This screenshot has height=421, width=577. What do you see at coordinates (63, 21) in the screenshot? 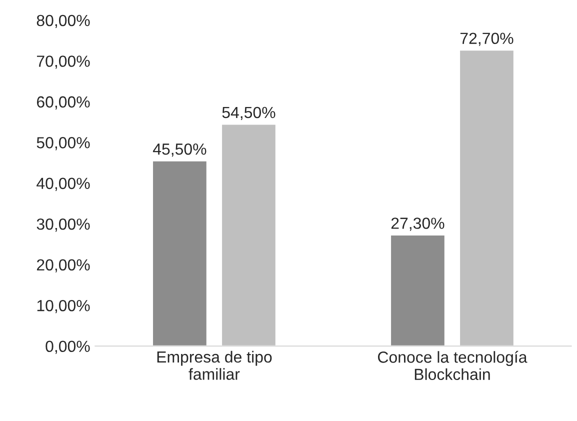
I see `y-tick-label: 80,00%` at bounding box center [63, 21].